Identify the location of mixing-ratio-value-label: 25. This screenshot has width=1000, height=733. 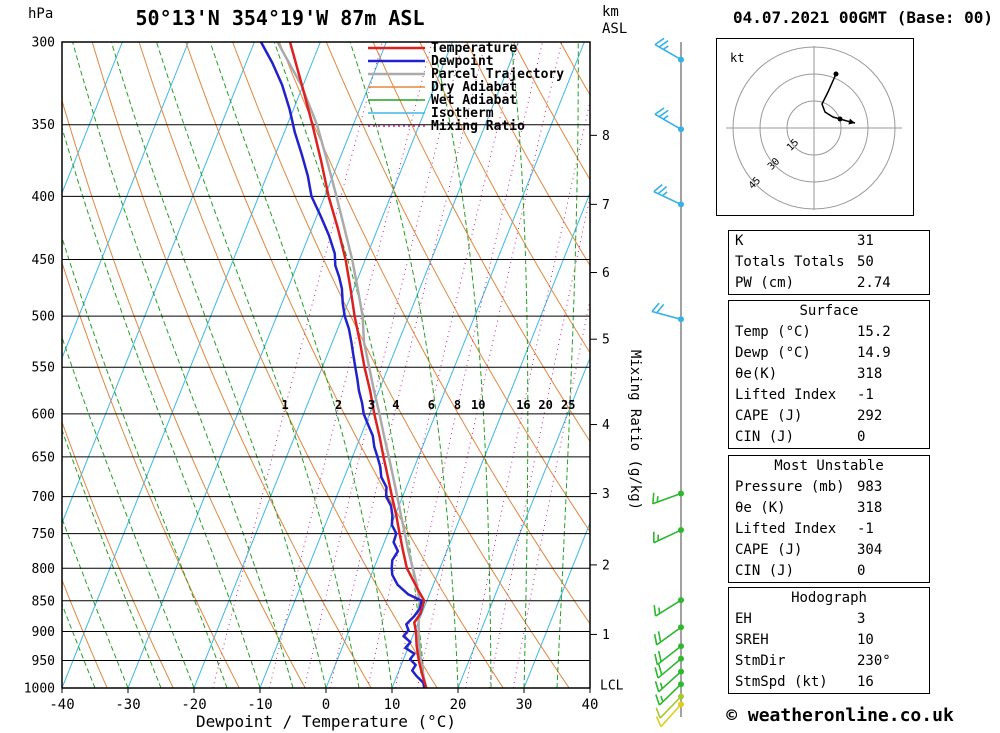
(568, 405).